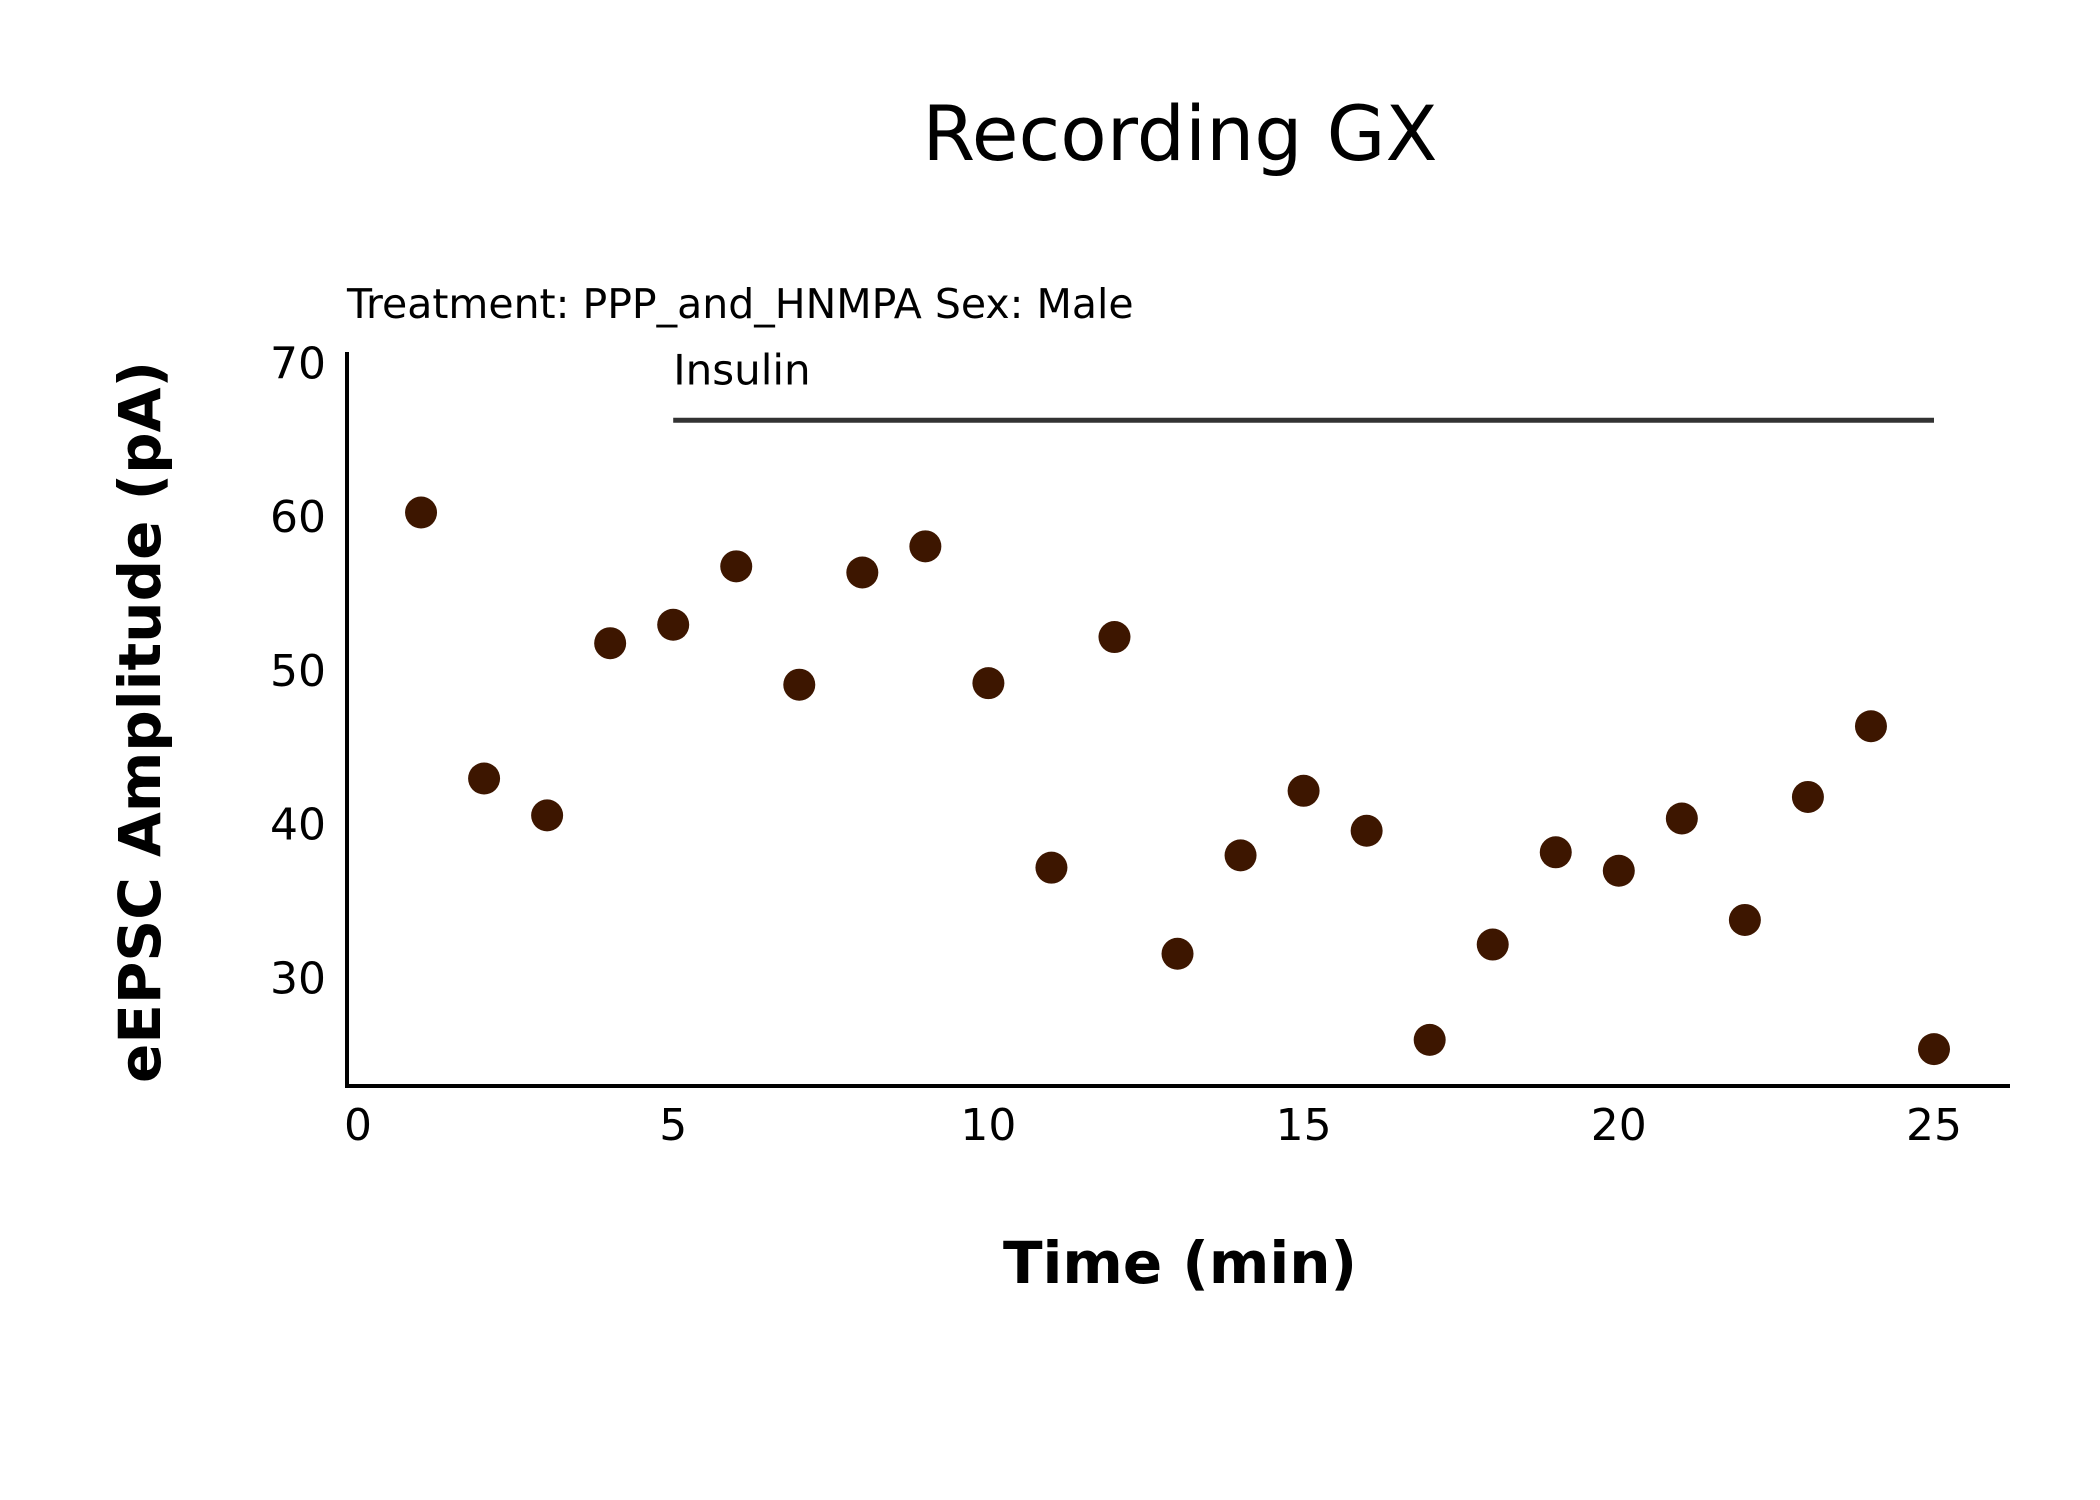 The image size is (2100, 1500). I want to click on x-axis-label: Time (min), so click(1180, 1263).